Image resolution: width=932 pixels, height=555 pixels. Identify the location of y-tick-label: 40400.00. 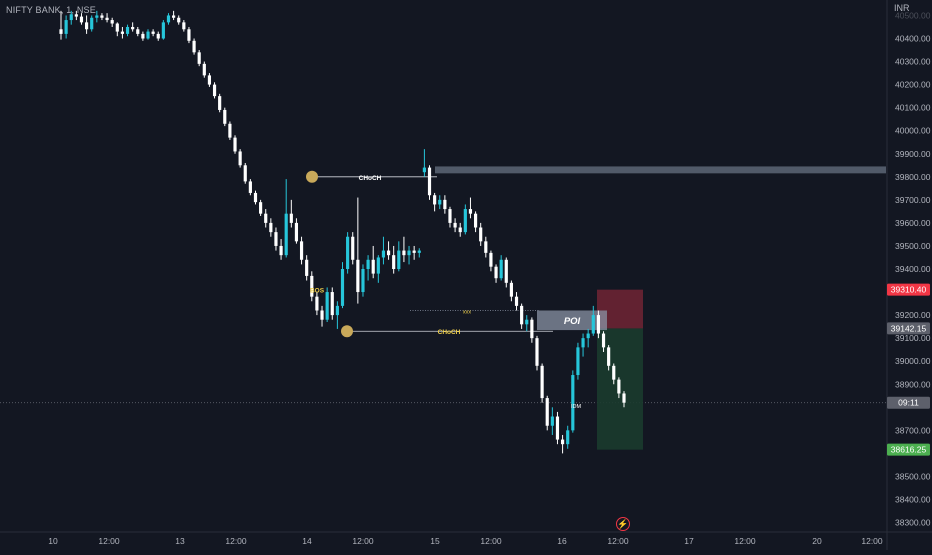
(913, 39).